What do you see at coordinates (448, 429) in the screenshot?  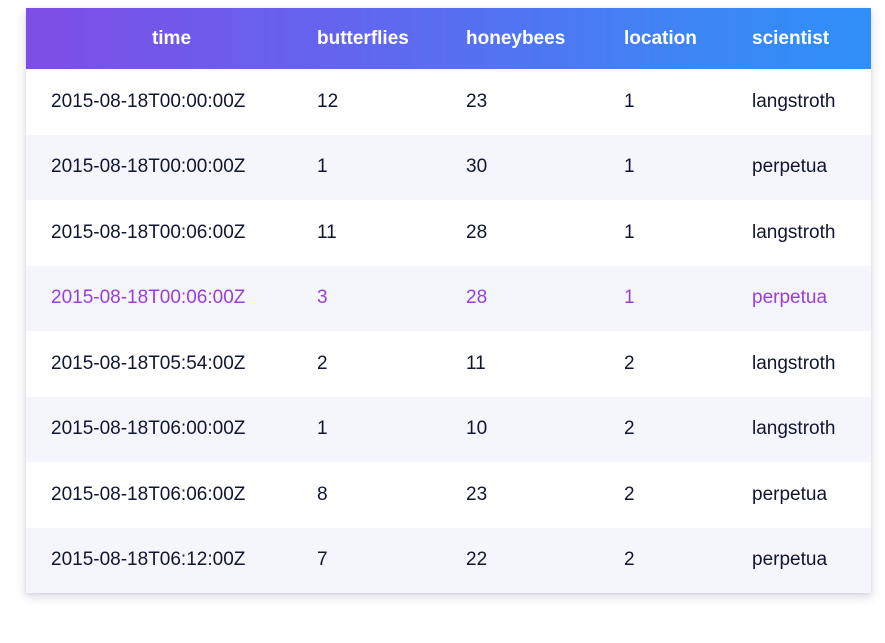 I see `table-row: 2015-08-18T06:00:00Z 1 10 2 langstroth` at bounding box center [448, 429].